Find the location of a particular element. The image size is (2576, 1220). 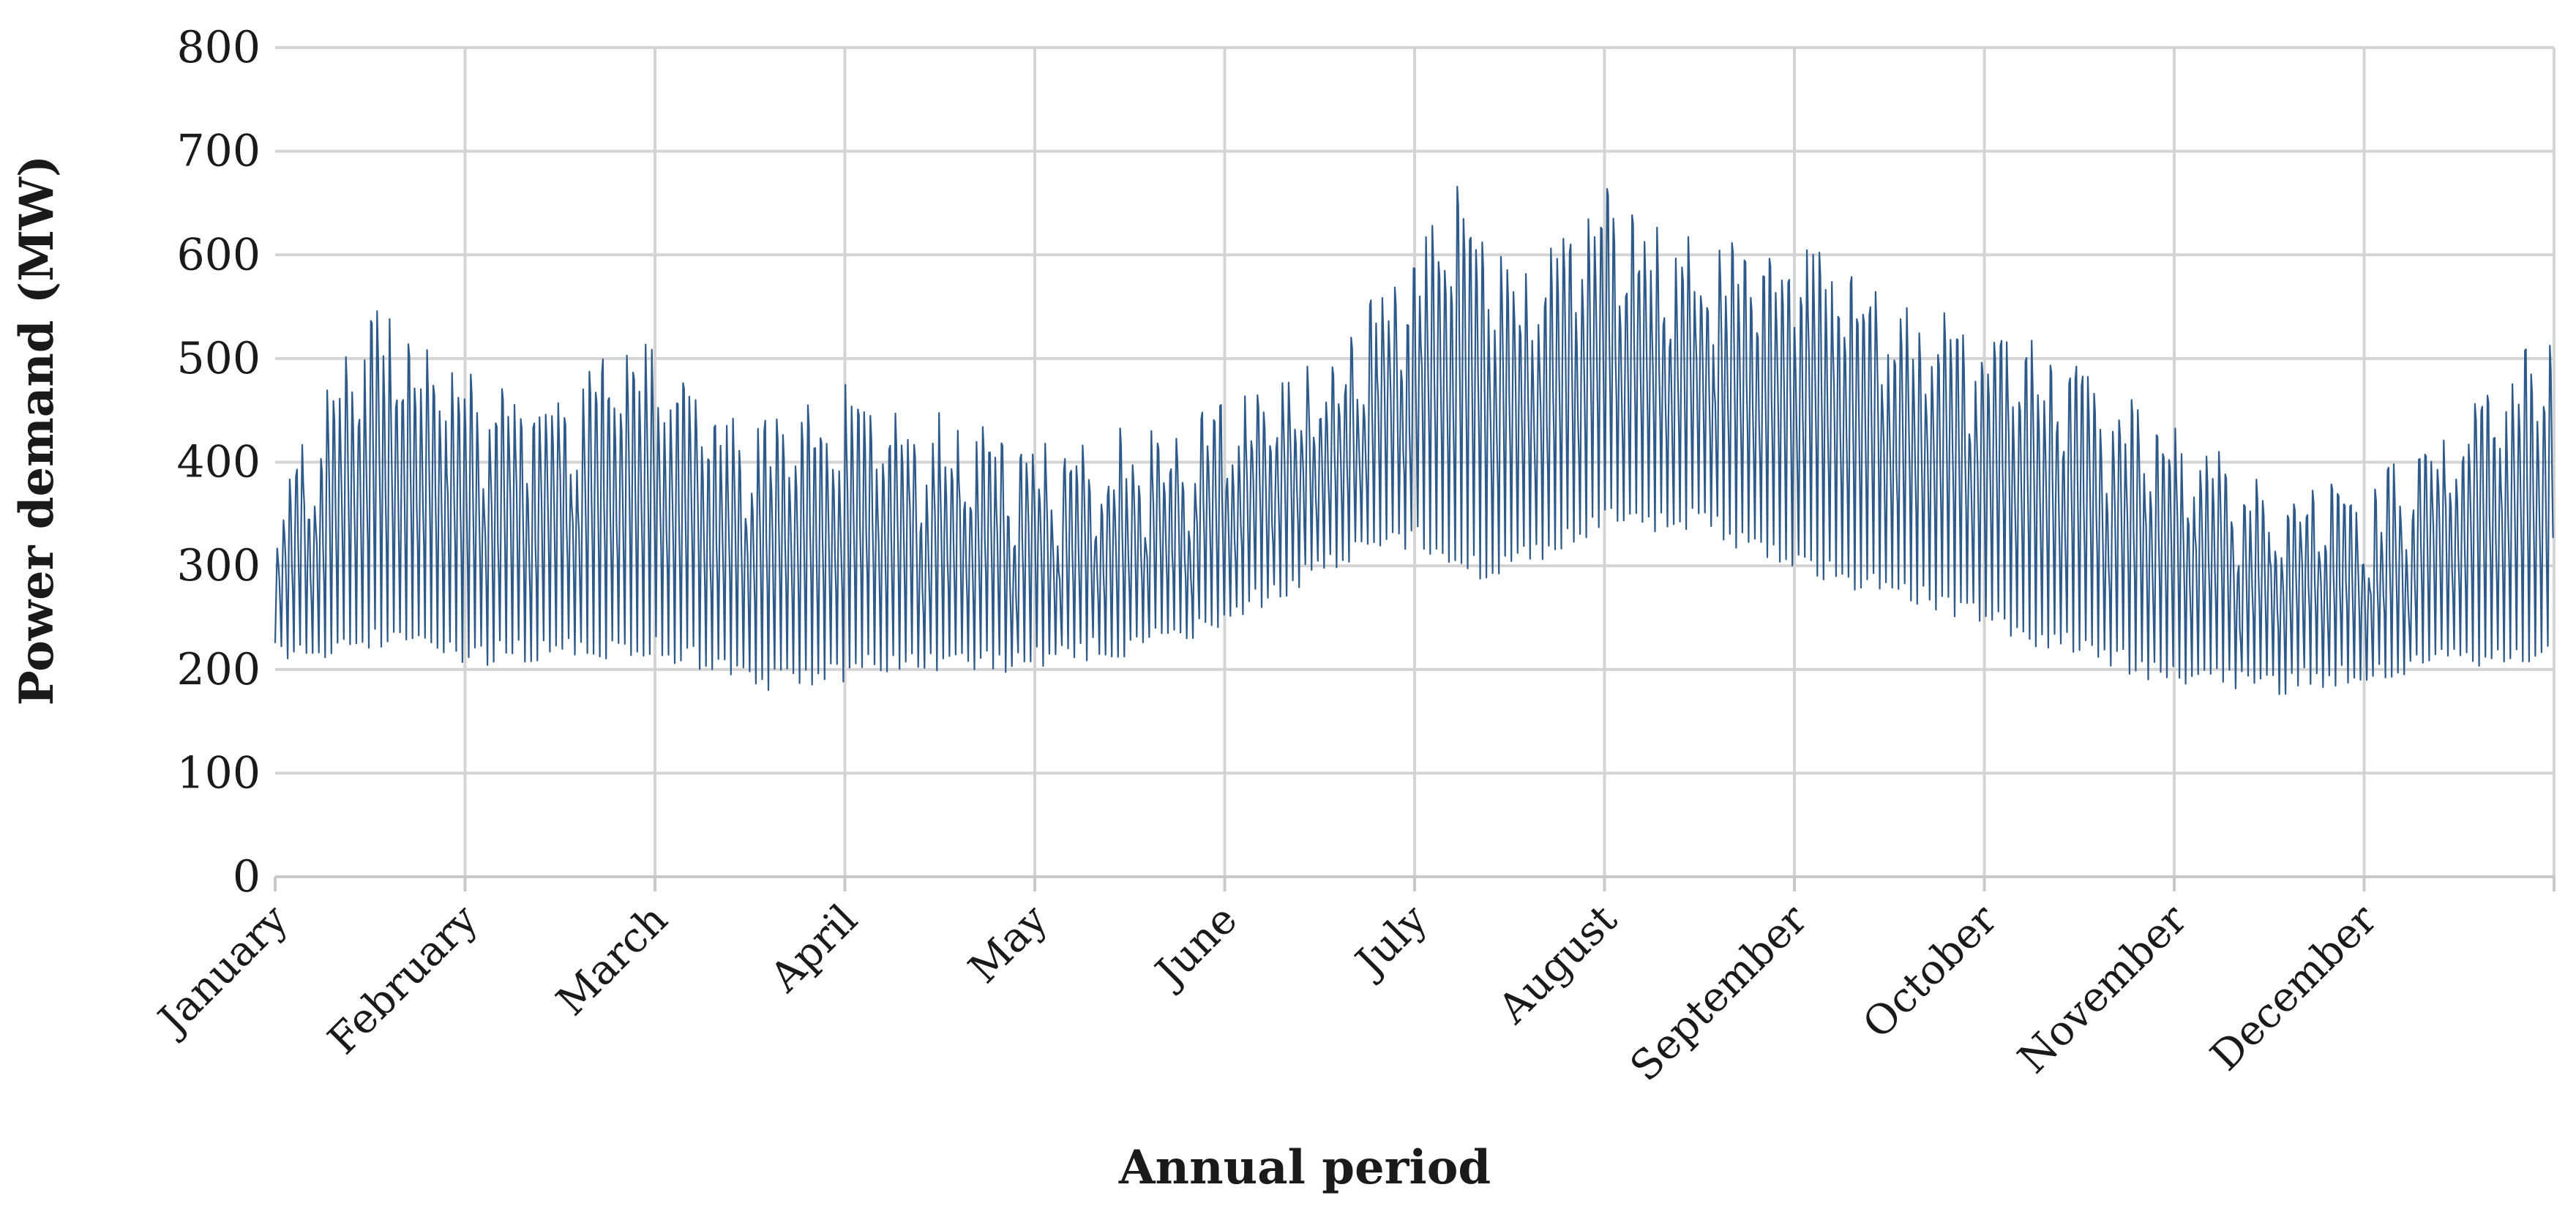

y-tick-label: 600 is located at coordinates (218, 254).